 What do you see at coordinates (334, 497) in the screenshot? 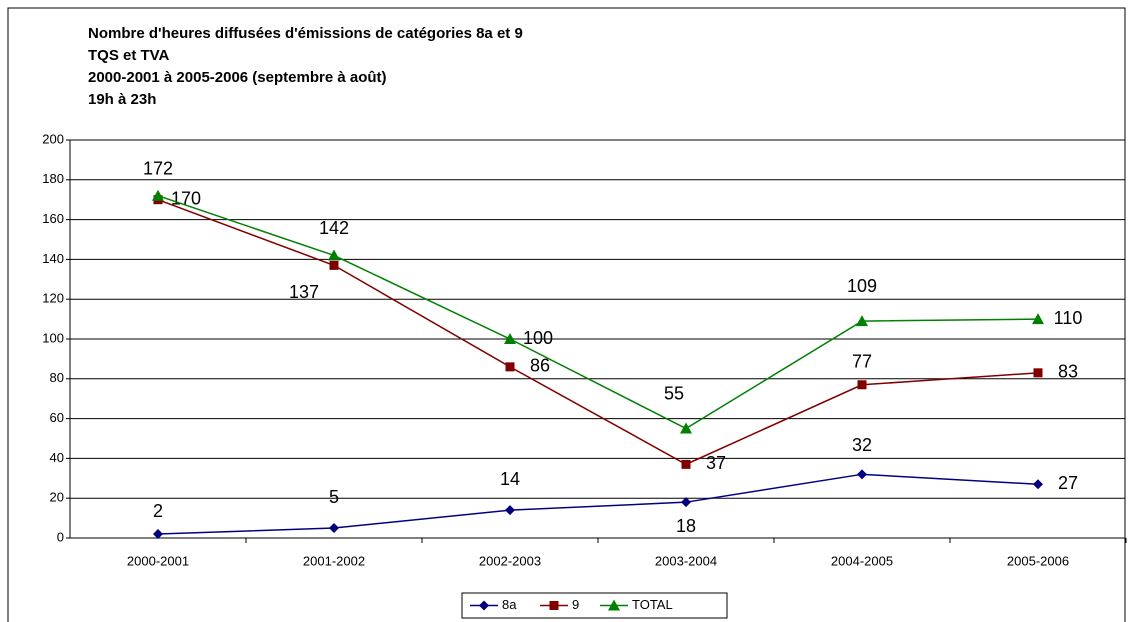
I see `data-label: 5` at bounding box center [334, 497].